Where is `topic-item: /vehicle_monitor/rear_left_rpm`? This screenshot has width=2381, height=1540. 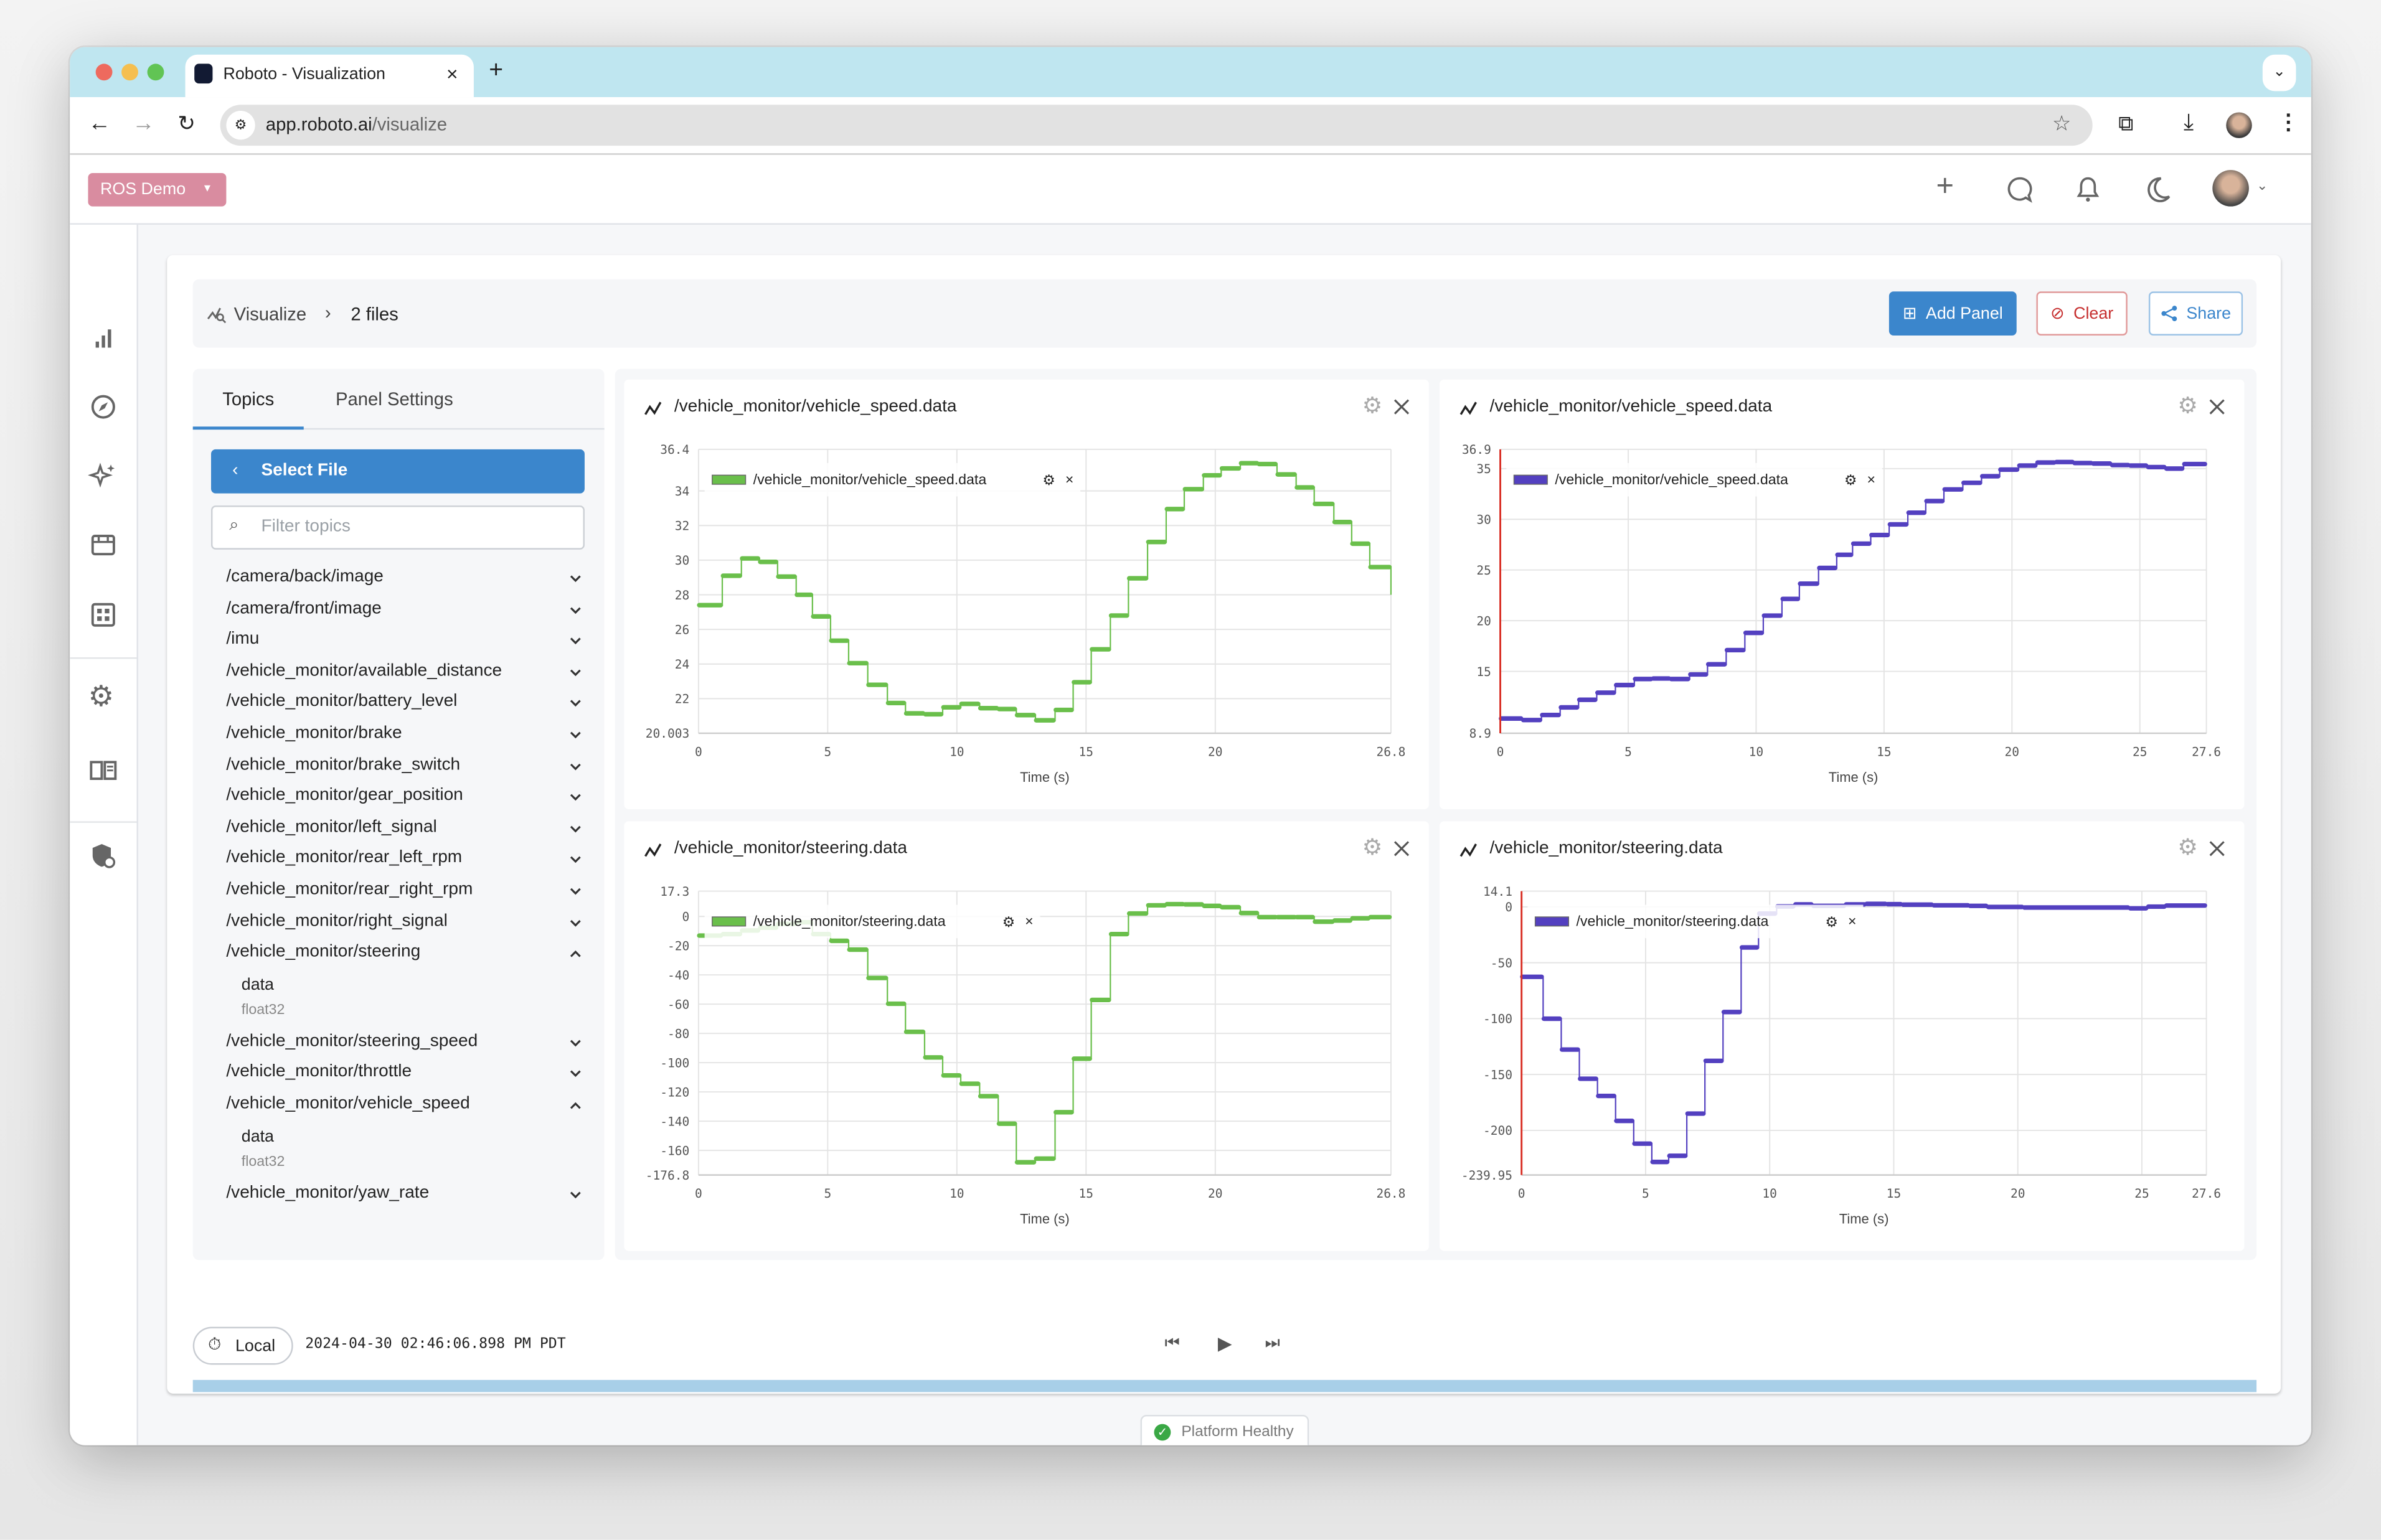 topic-item: /vehicle_monitor/rear_left_rpm is located at coordinates (404, 861).